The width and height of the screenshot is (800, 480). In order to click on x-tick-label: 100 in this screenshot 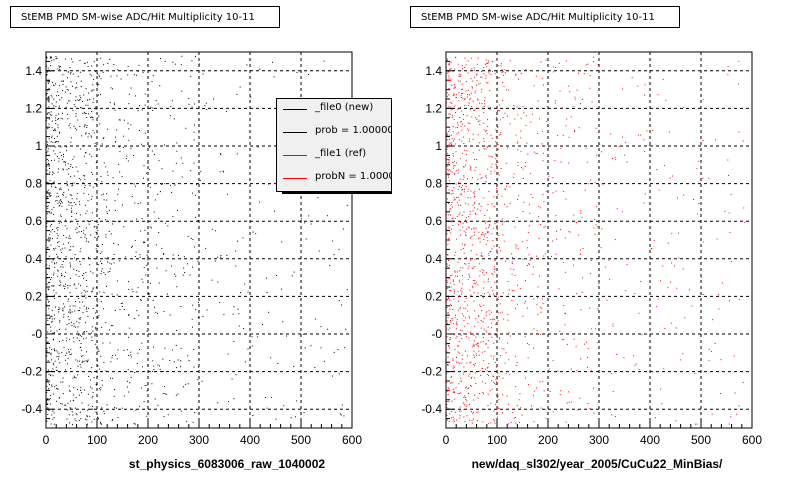, I will do `click(497, 440)`.